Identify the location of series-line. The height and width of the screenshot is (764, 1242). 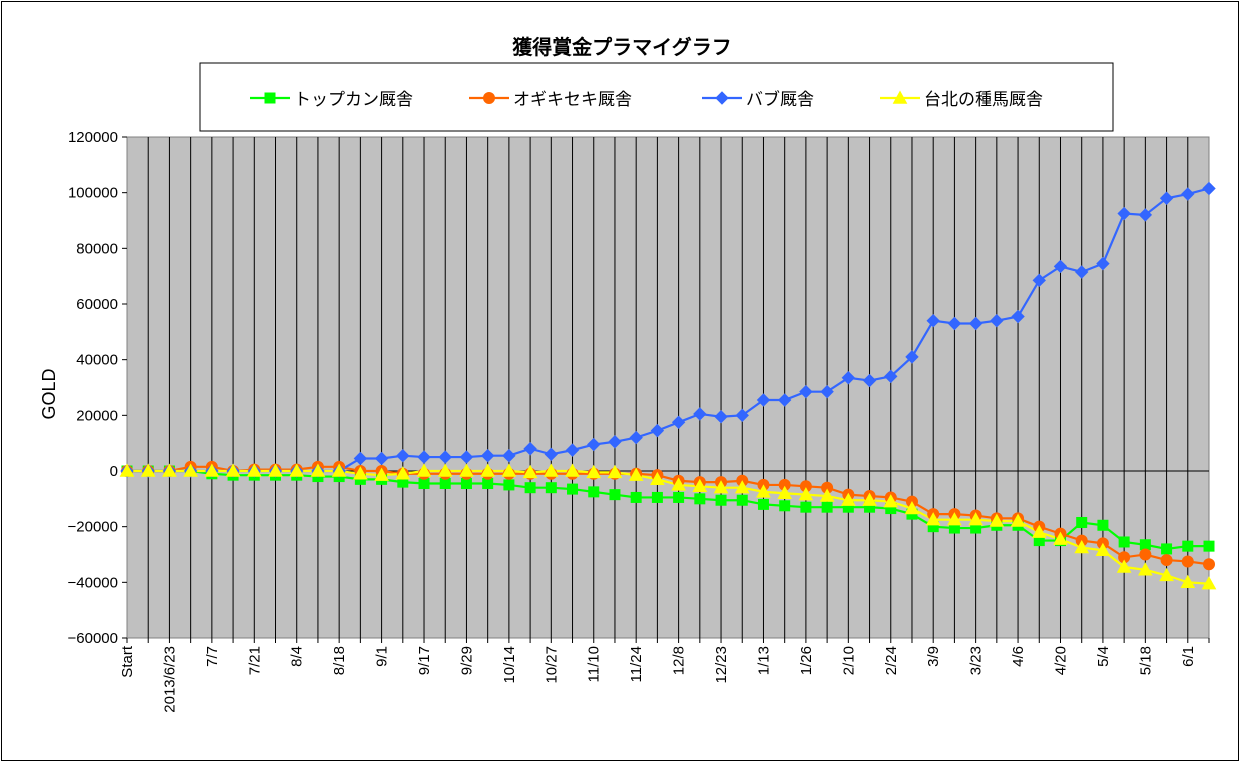
(668, 527).